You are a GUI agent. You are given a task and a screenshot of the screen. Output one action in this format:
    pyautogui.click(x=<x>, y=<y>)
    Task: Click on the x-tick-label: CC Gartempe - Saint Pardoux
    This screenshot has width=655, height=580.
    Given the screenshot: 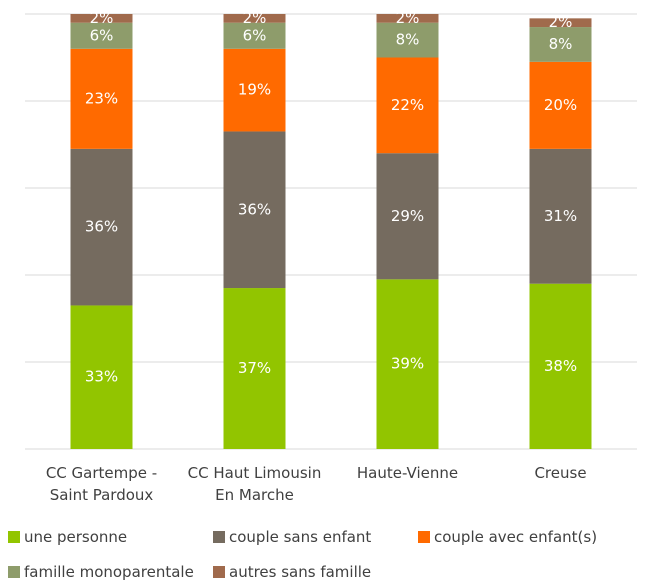 What is the action you would take?
    pyautogui.click(x=101, y=484)
    